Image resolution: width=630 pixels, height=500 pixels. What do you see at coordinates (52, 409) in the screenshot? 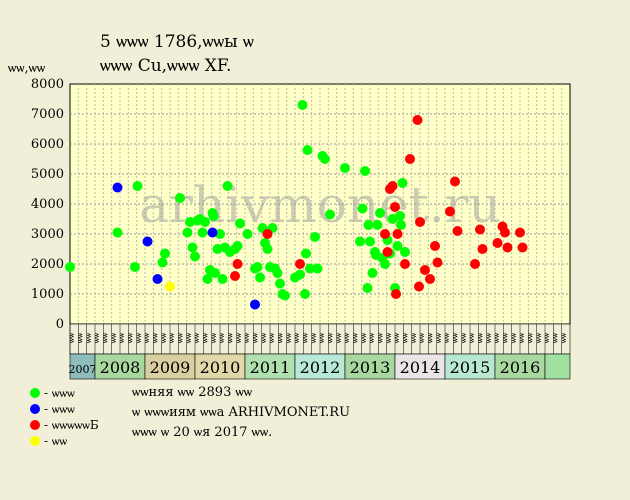
I see `legend-item-blue: - ѡѡѡ` at bounding box center [52, 409].